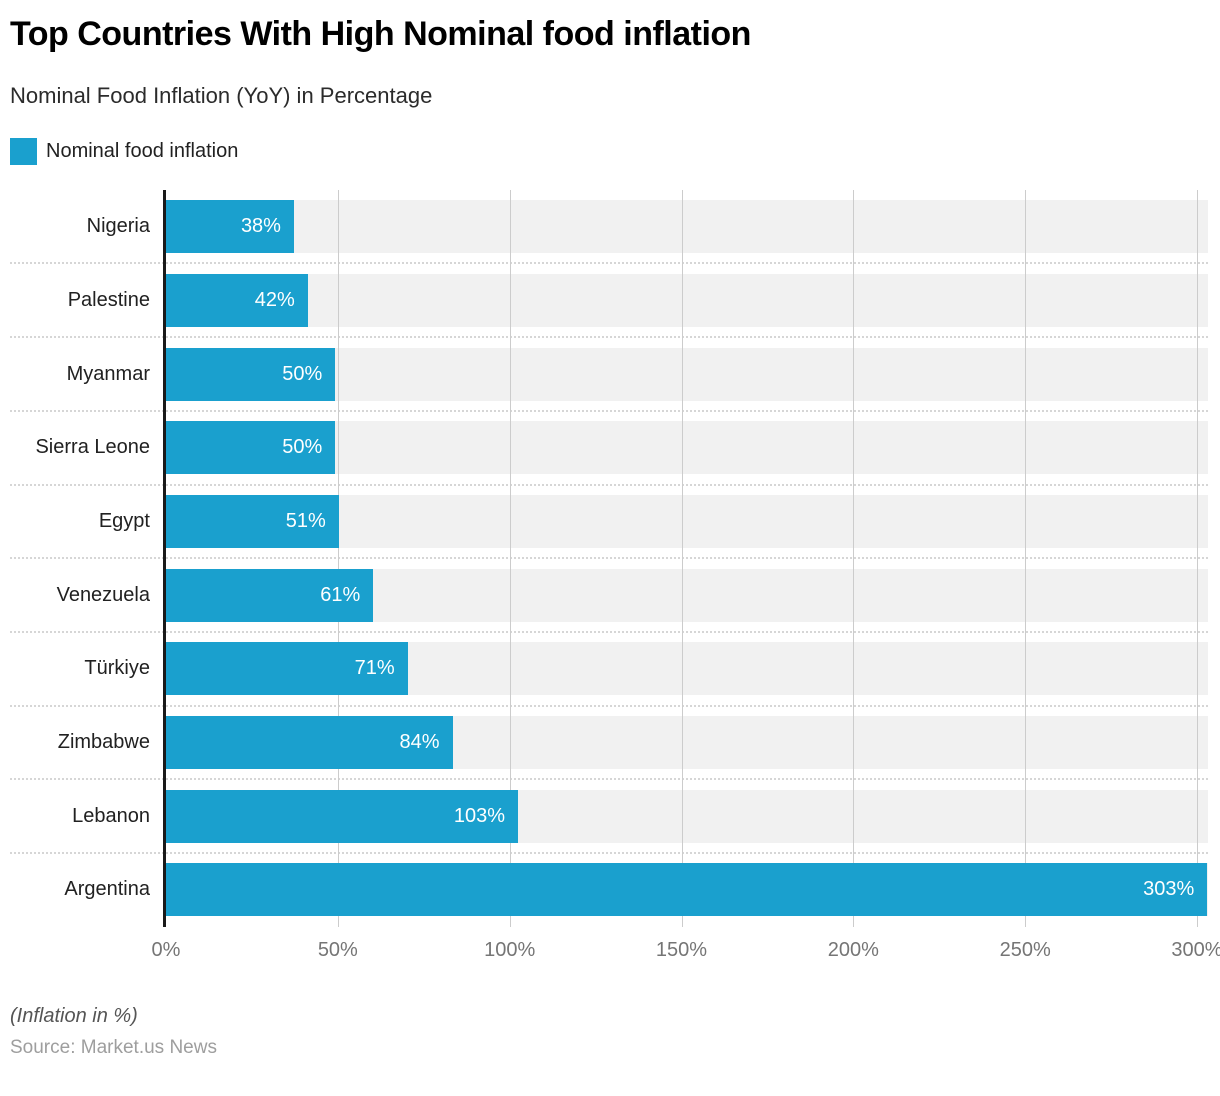 This screenshot has width=1220, height=1096. I want to click on category-label: Zimbabwe, so click(103, 741).